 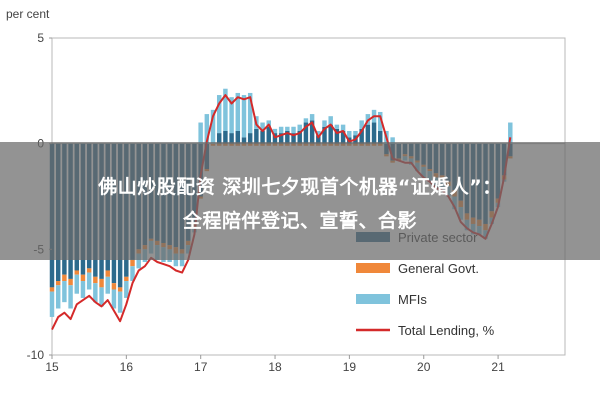 I want to click on legend-label-mfis: MFIs, so click(x=412, y=299).